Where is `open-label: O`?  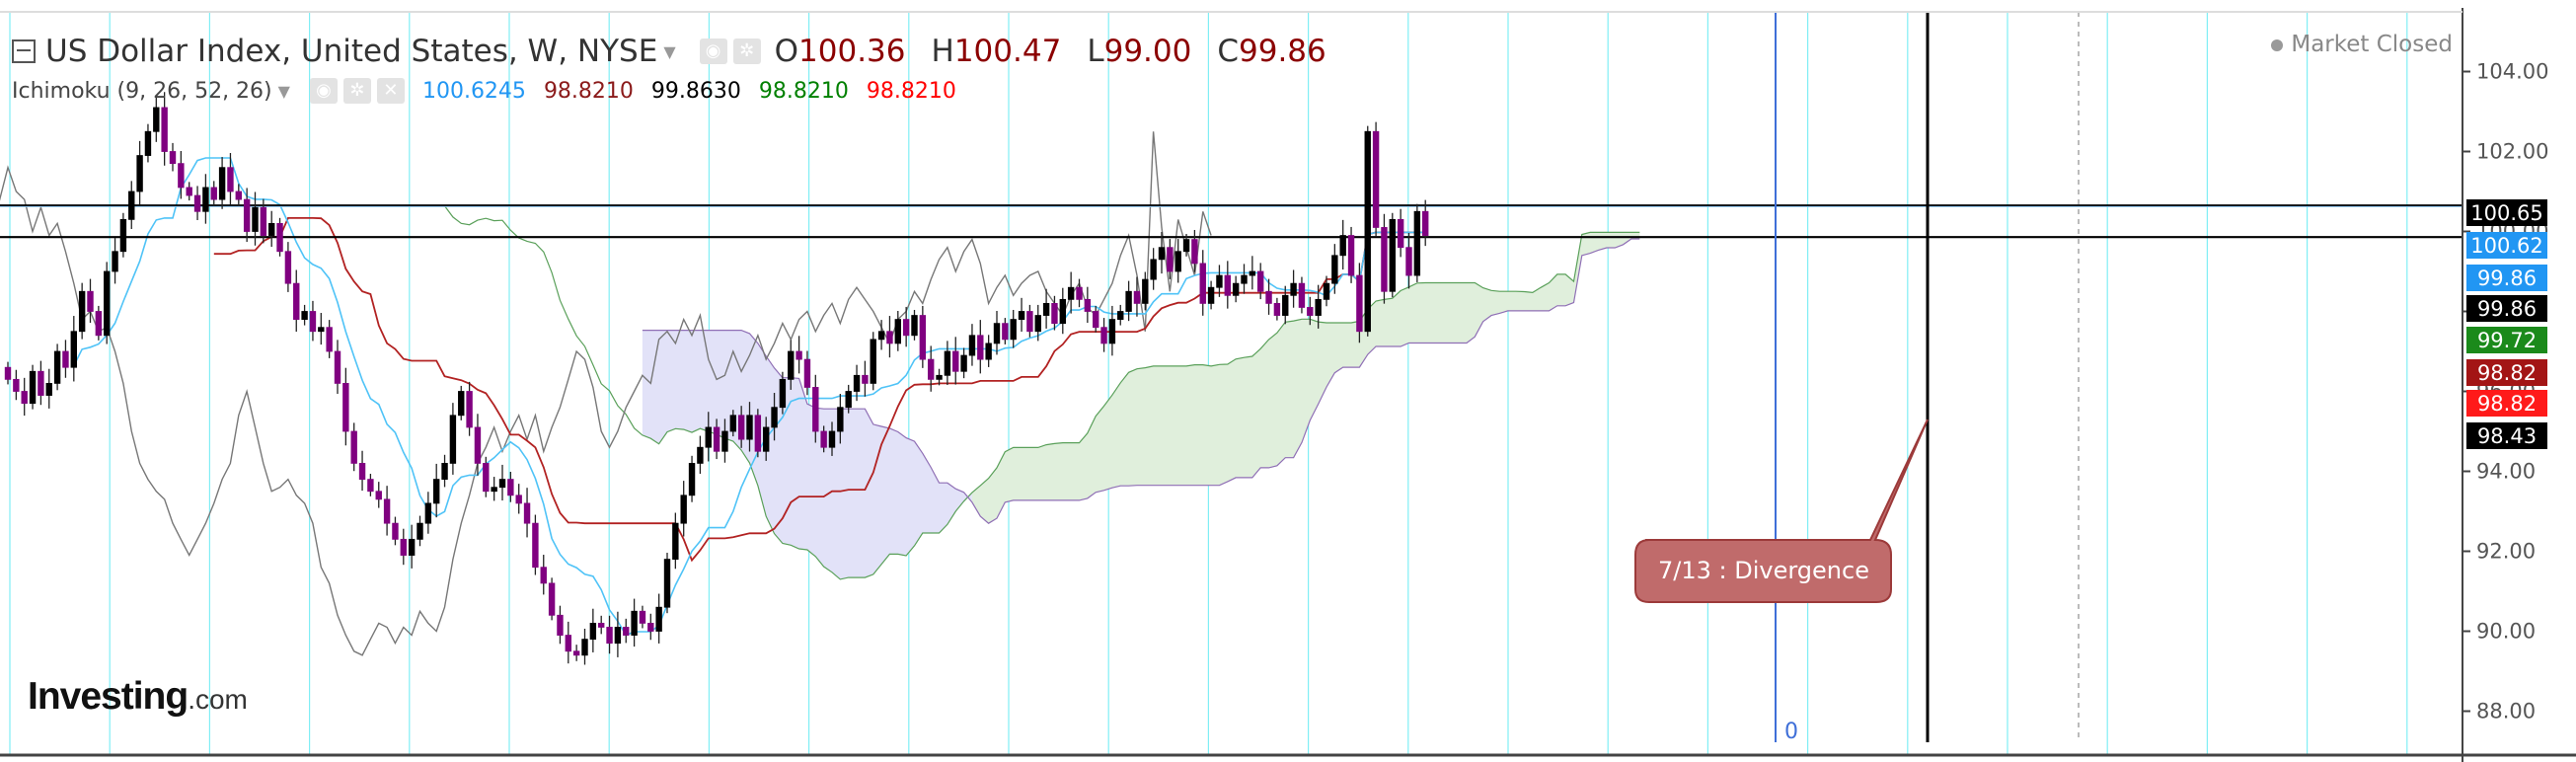
open-label: O is located at coordinates (786, 51).